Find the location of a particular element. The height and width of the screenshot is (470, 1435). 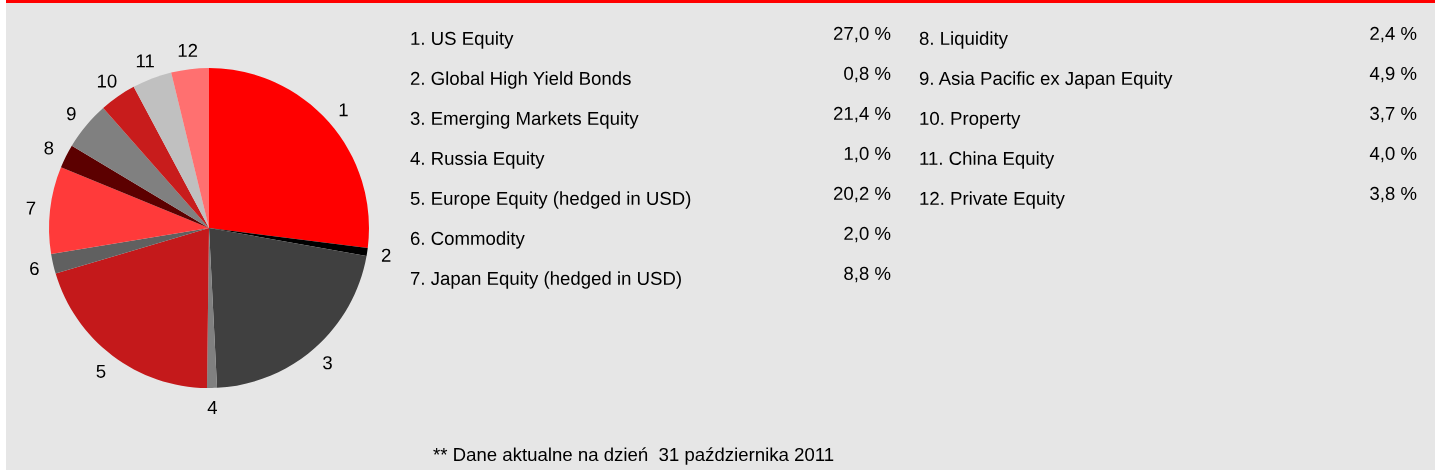

text: 21,4 % is located at coordinates (862, 114).